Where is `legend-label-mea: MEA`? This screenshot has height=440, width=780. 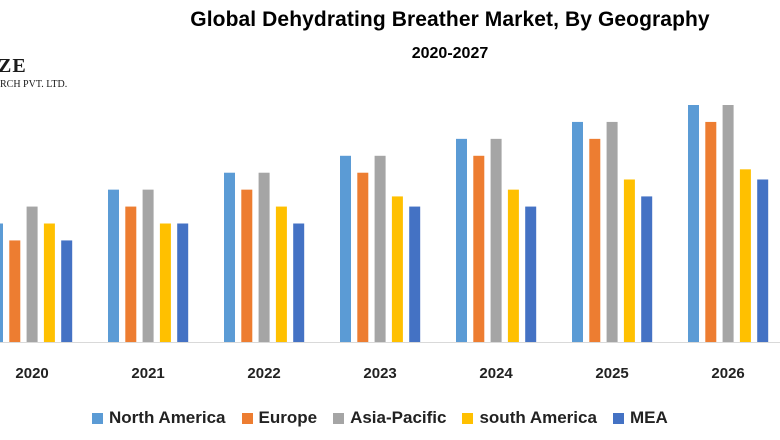 legend-label-mea: MEA is located at coordinates (648, 417).